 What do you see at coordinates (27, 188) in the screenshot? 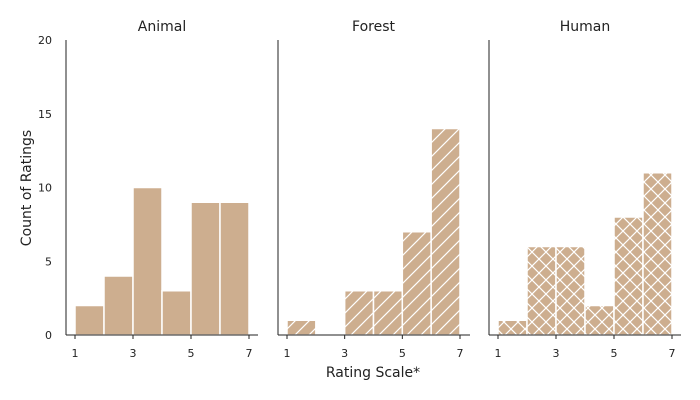
I see `y-axis-title: Count of Ratings` at bounding box center [27, 188].